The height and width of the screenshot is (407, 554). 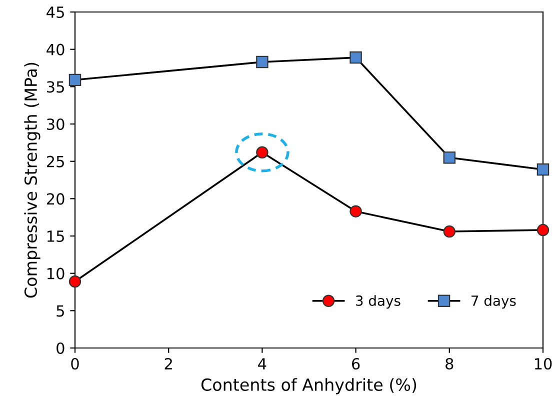 I want to click on y-tick-label: 25, so click(x=55, y=162).